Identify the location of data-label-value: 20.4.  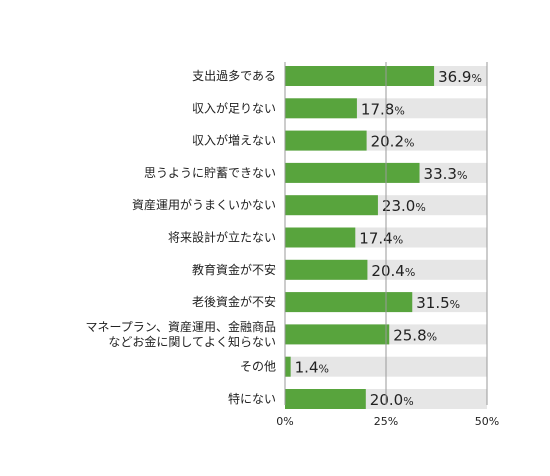
(387, 271).